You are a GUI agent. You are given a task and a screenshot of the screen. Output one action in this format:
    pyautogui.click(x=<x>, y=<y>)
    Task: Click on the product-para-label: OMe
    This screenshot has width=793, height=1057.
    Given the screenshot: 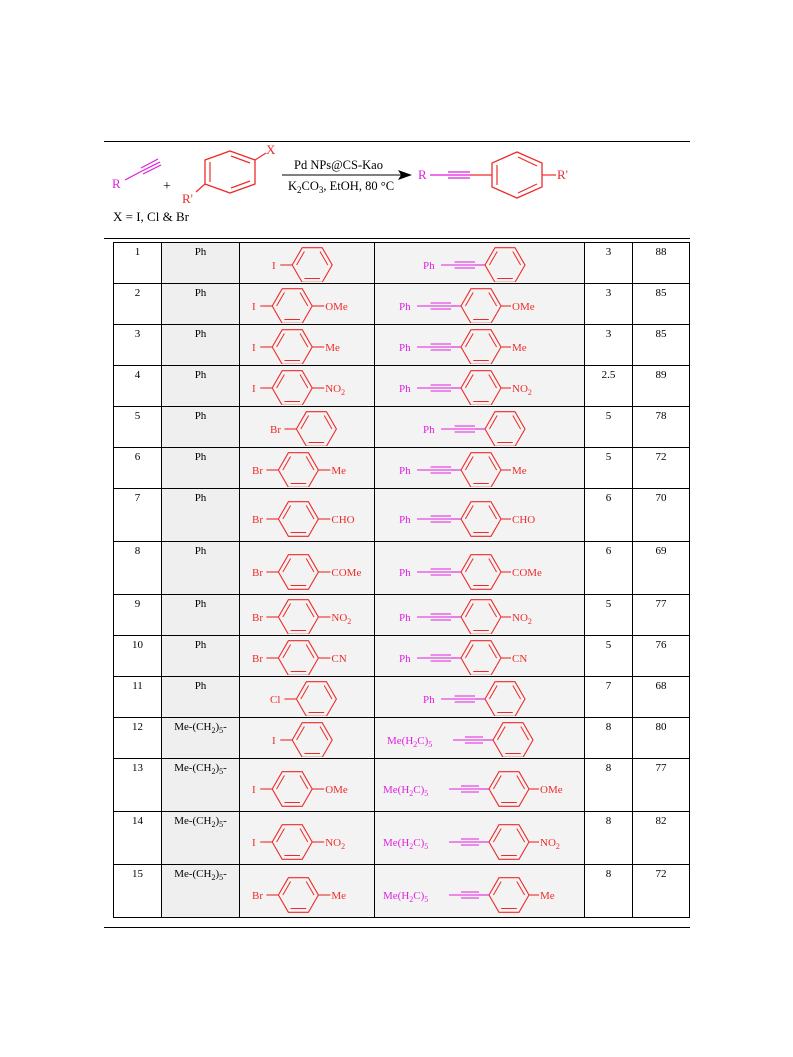 What is the action you would take?
    pyautogui.click(x=551, y=790)
    